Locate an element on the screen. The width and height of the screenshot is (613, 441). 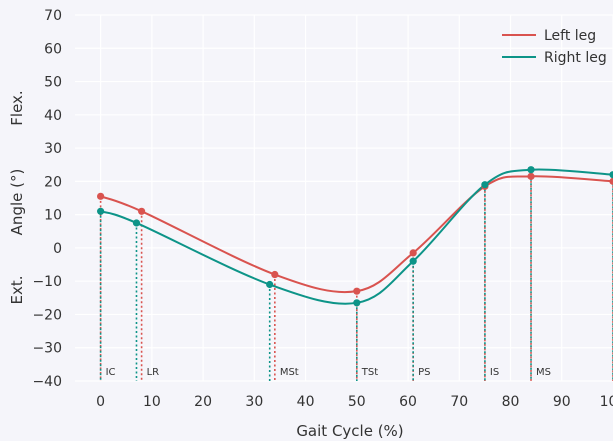
y-tick-label: 0 is located at coordinates (57, 249).